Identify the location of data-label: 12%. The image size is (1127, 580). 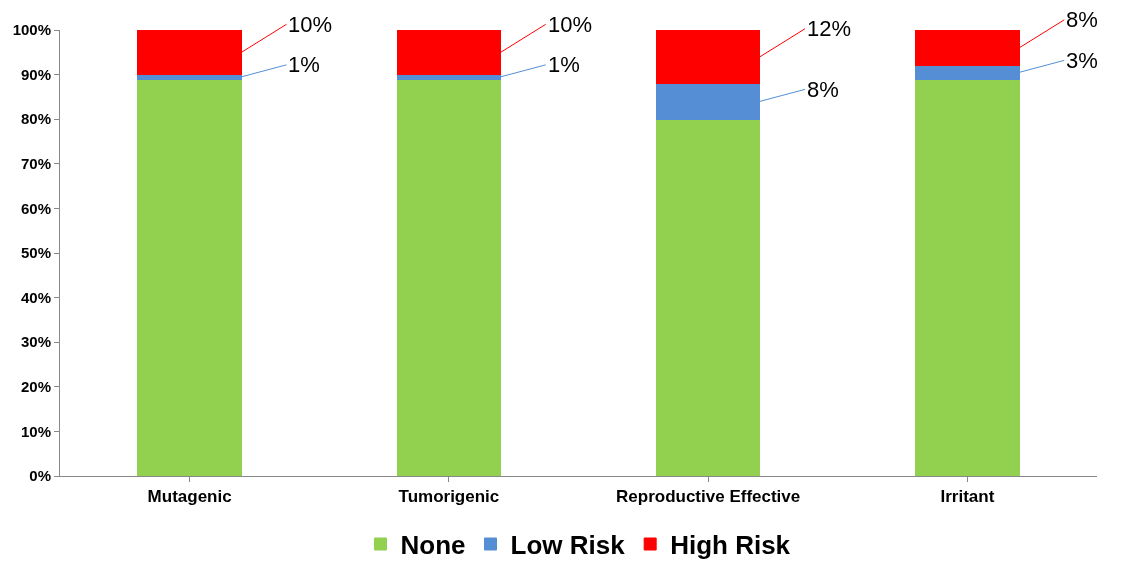
(829, 28).